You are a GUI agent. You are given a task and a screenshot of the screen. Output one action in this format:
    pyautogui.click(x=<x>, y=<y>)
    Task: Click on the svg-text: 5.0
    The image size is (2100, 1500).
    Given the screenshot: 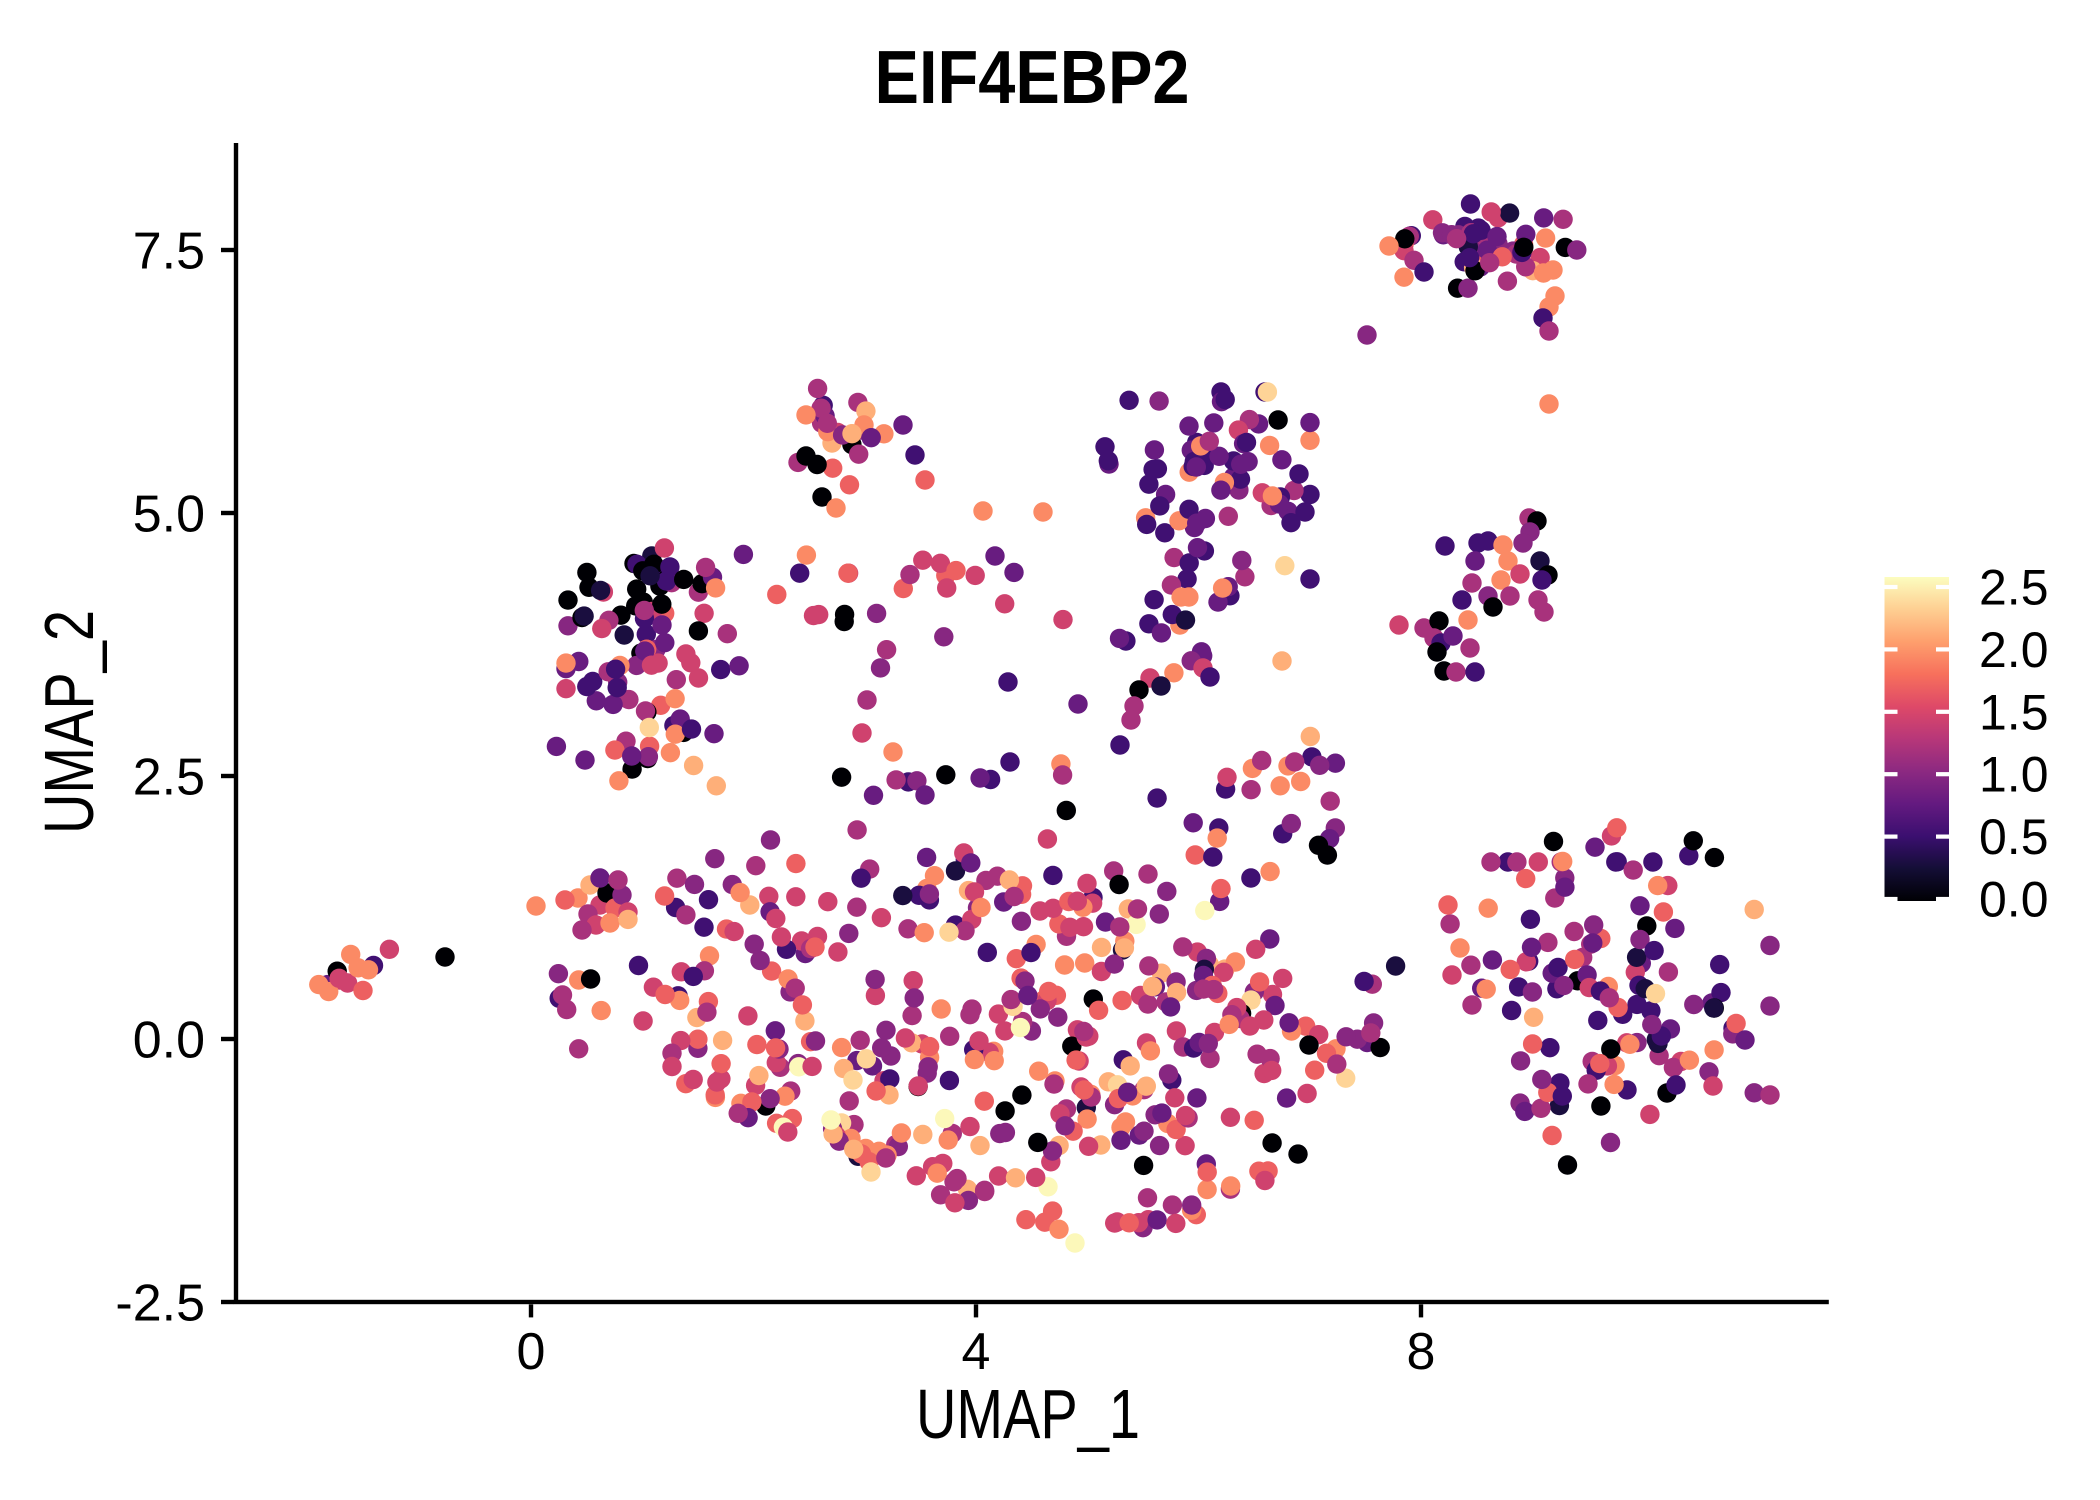 What is the action you would take?
    pyautogui.click(x=169, y=515)
    